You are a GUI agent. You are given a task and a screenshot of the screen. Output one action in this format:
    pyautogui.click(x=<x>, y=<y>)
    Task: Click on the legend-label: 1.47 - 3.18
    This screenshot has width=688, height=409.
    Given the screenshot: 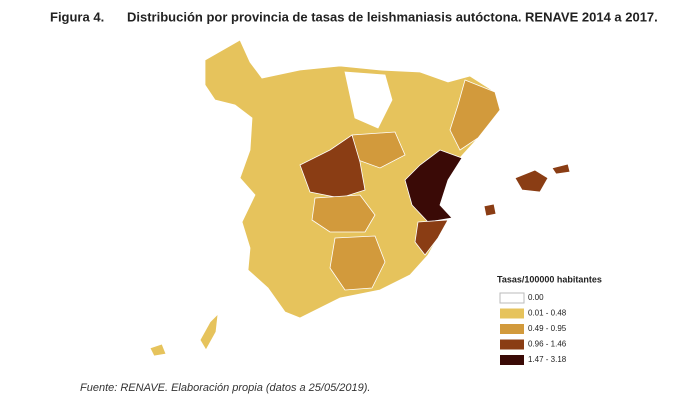 What is the action you would take?
    pyautogui.click(x=547, y=359)
    